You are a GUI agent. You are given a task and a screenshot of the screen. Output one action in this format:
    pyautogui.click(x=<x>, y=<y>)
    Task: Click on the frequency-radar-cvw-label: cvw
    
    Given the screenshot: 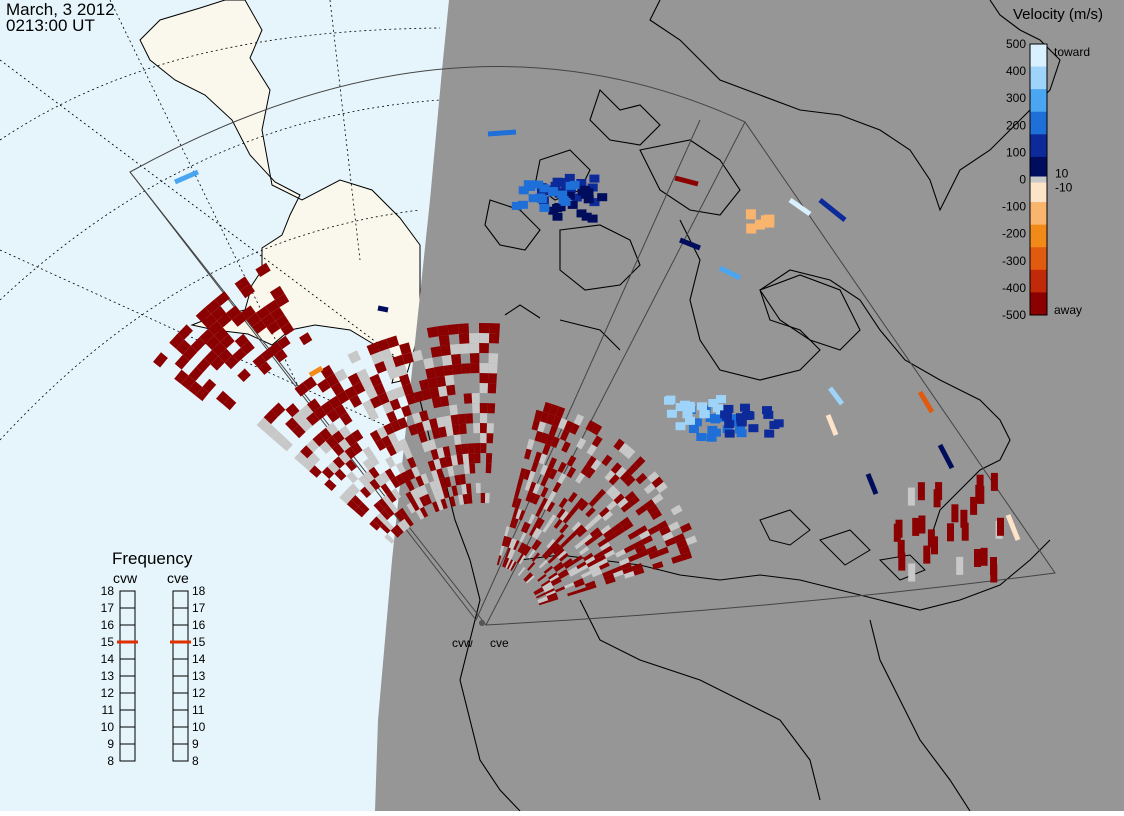 What is the action you would take?
    pyautogui.click(x=125, y=578)
    